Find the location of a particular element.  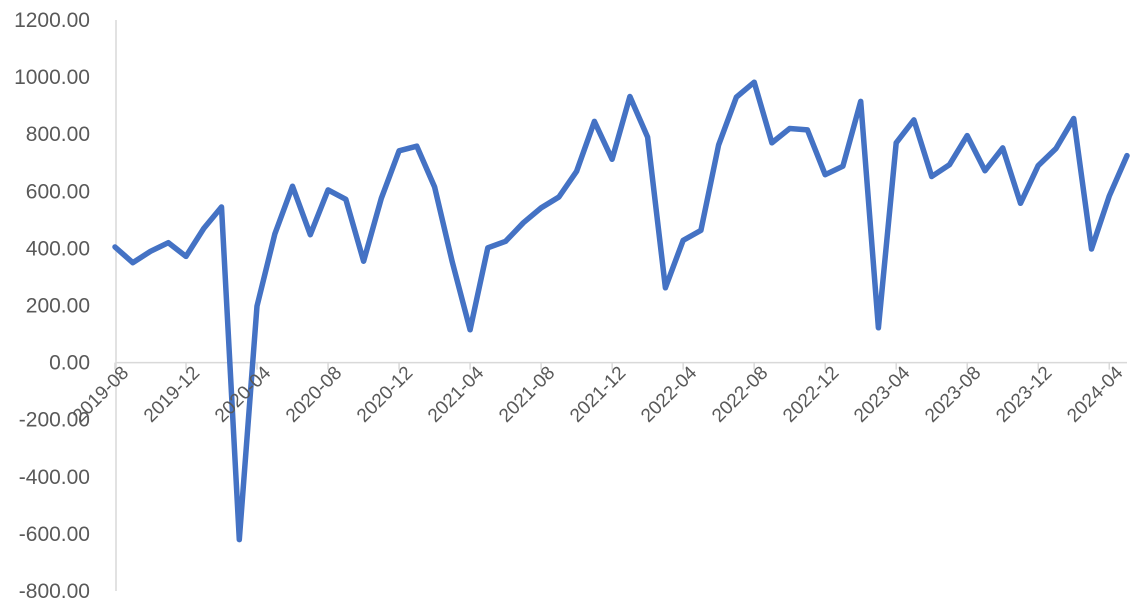

y-tick-label: 1200.00 is located at coordinates (52, 20).